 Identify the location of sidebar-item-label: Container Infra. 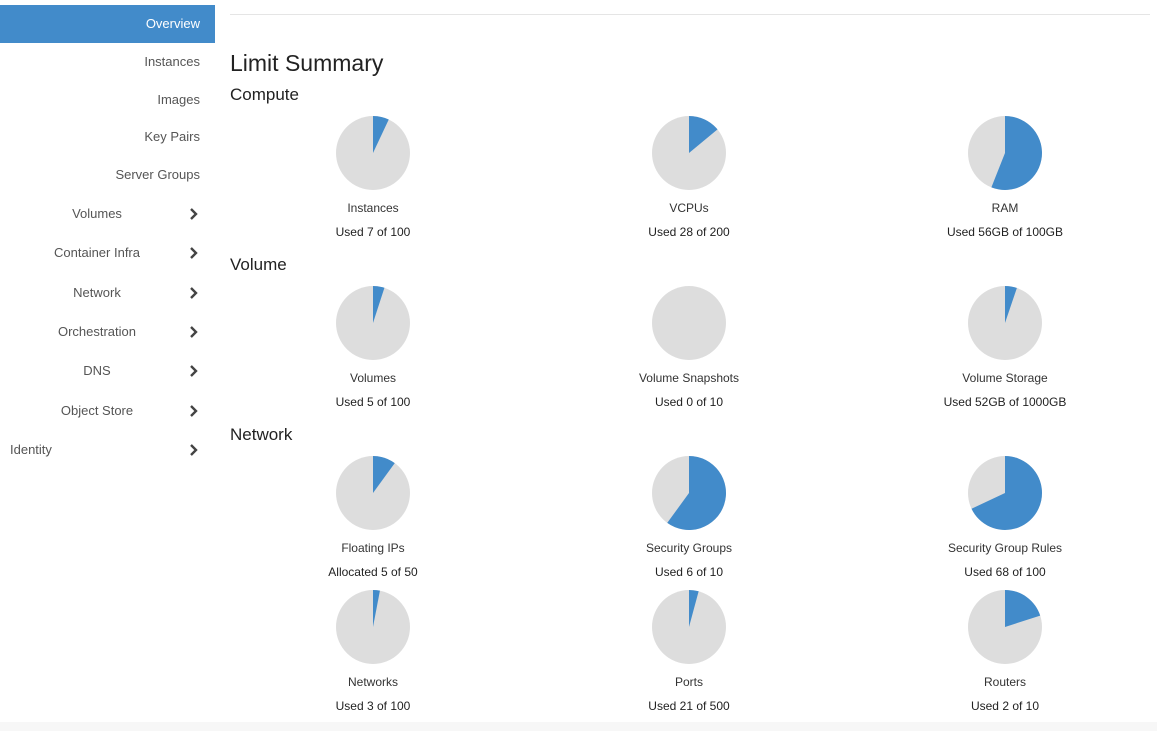
(97, 252).